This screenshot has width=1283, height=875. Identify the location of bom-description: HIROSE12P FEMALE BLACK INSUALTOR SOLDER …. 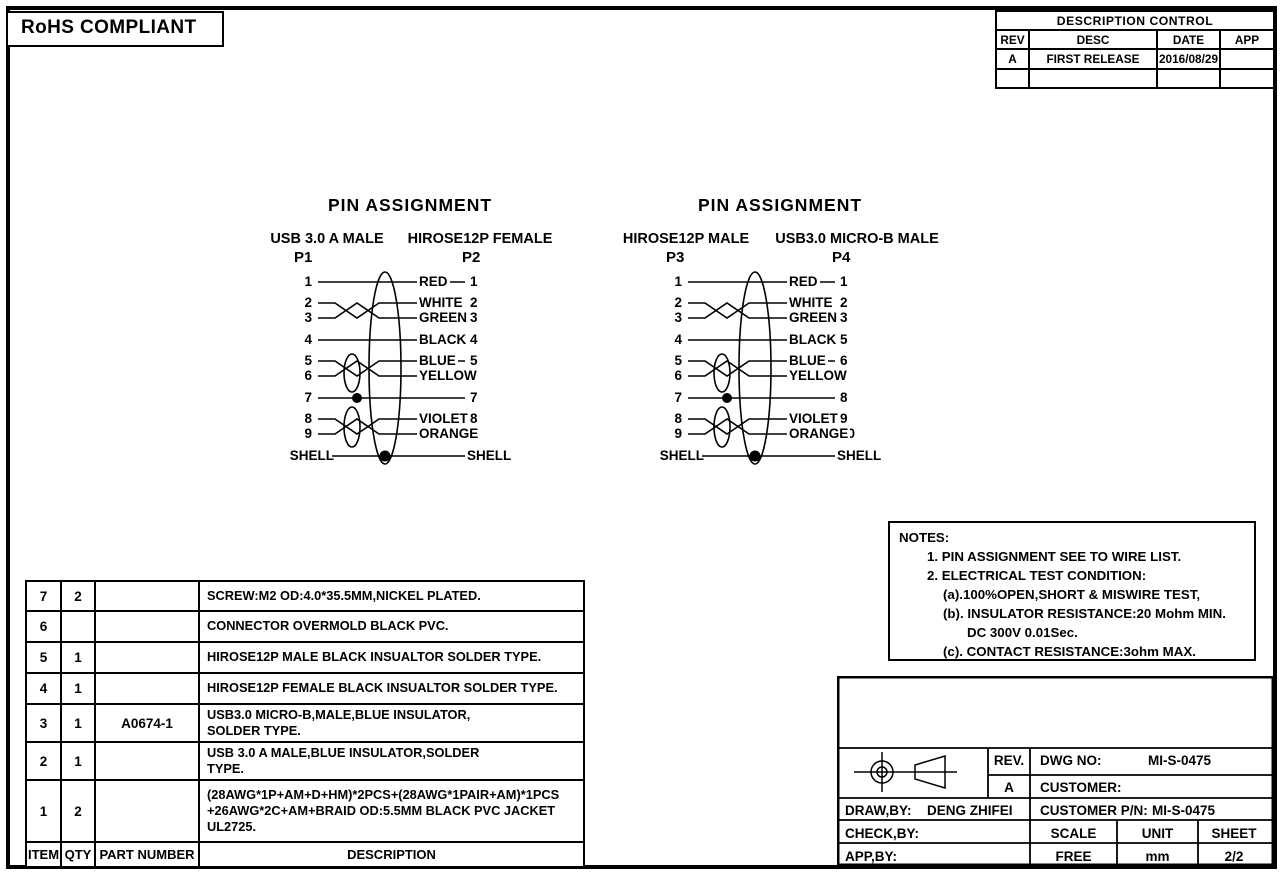
(391, 688).